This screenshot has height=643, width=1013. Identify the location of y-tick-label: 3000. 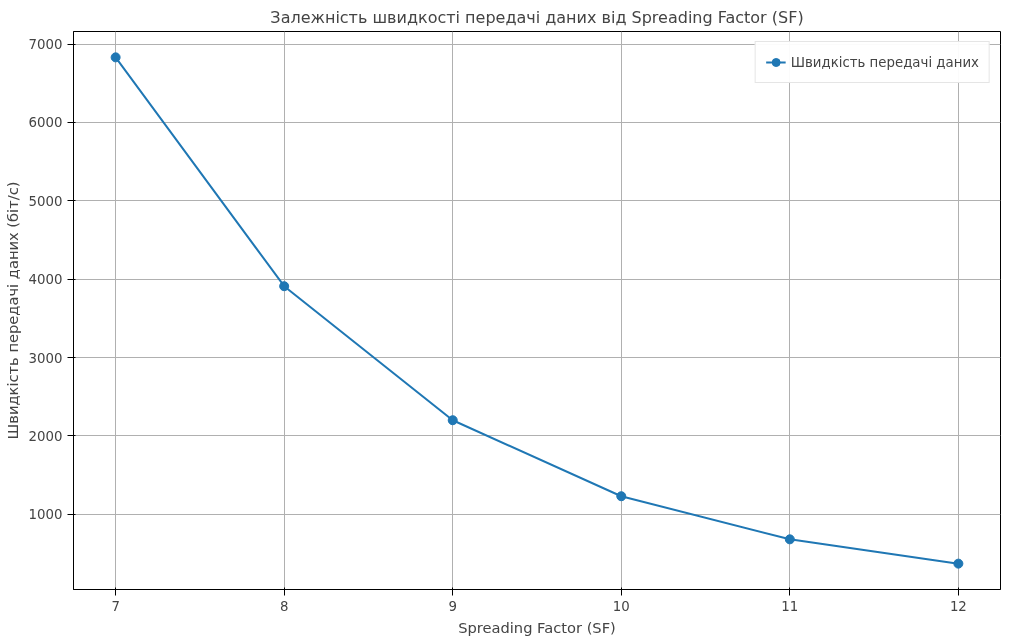
(45, 358).